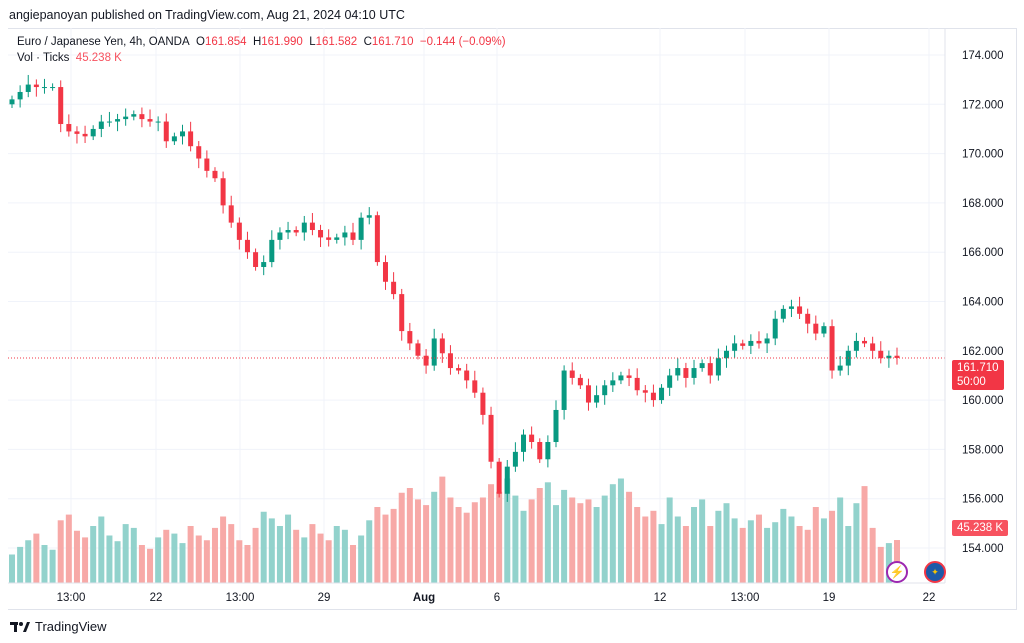 The height and width of the screenshot is (643, 1024). I want to click on close-label: C, so click(367, 42).